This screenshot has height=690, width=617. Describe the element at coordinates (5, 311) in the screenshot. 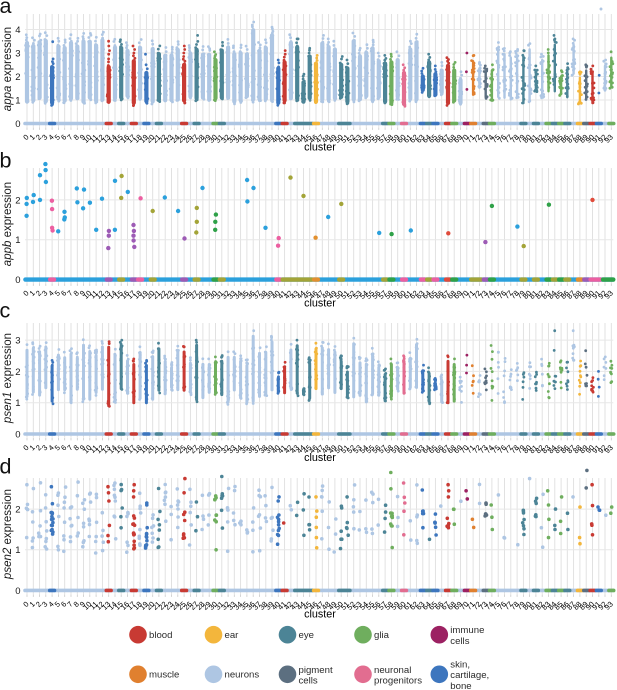

I see `svg-text: c` at that location.